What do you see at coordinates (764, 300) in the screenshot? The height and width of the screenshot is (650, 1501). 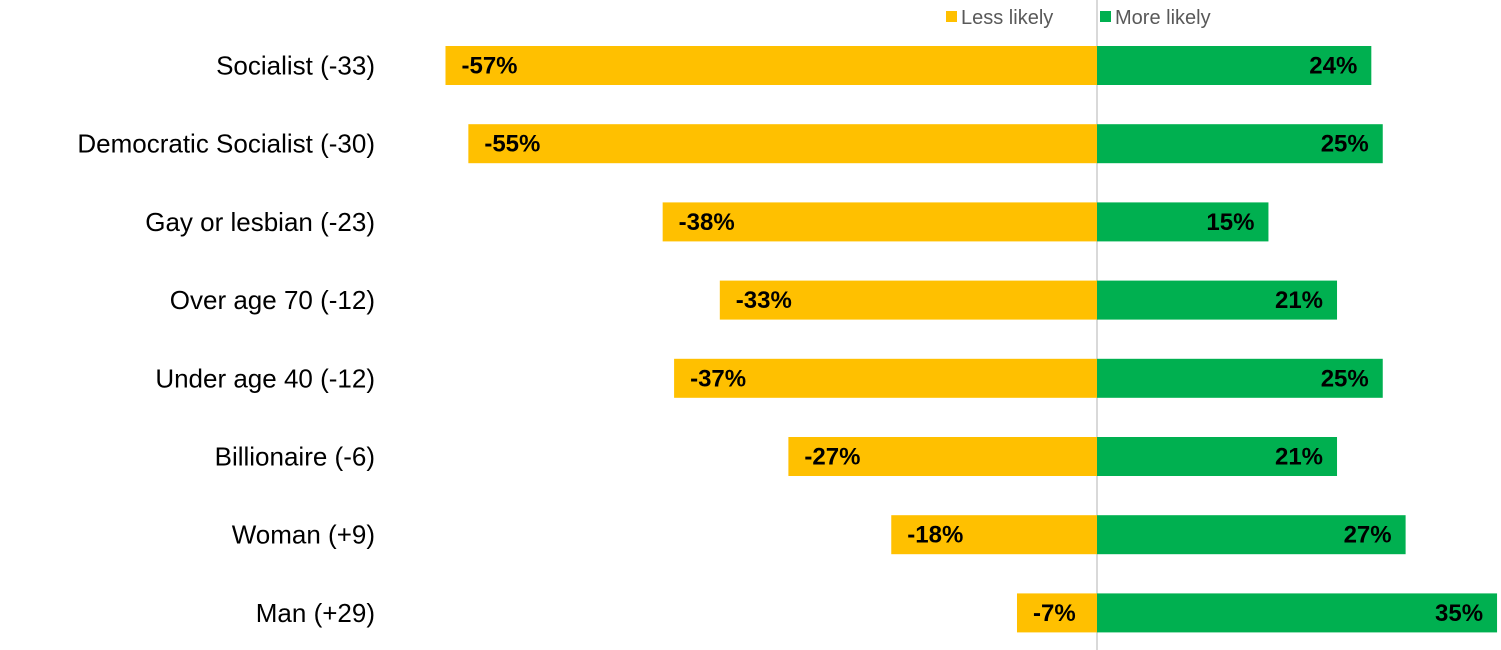 I see `data-label-less-likely-over-age-70-12: -33%` at bounding box center [764, 300].